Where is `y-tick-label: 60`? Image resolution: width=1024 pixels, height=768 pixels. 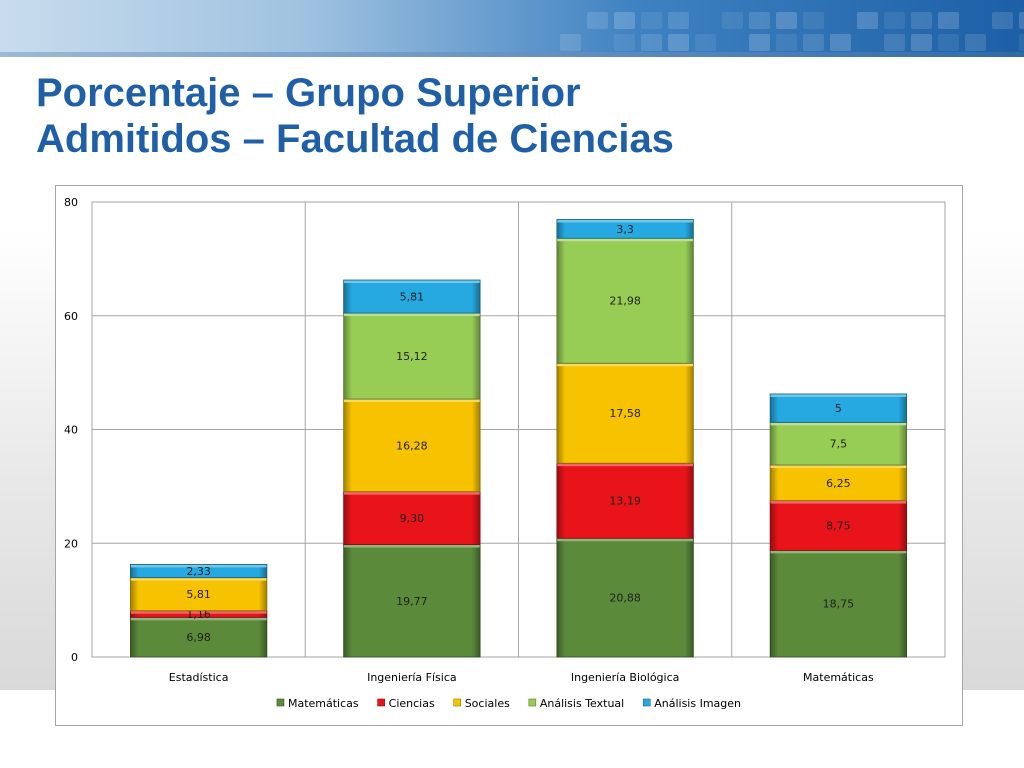 y-tick-label: 60 is located at coordinates (71, 316).